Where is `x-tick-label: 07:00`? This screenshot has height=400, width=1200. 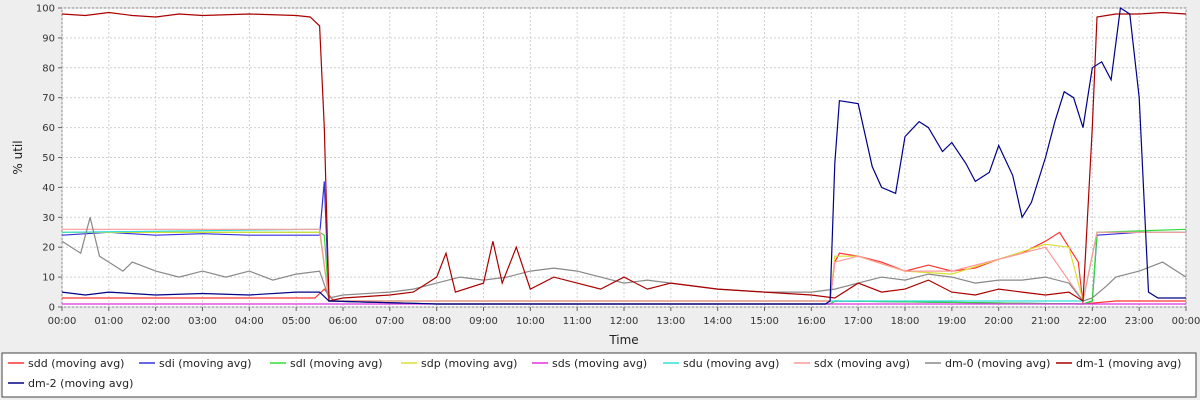 x-tick-label: 07:00 is located at coordinates (389, 321).